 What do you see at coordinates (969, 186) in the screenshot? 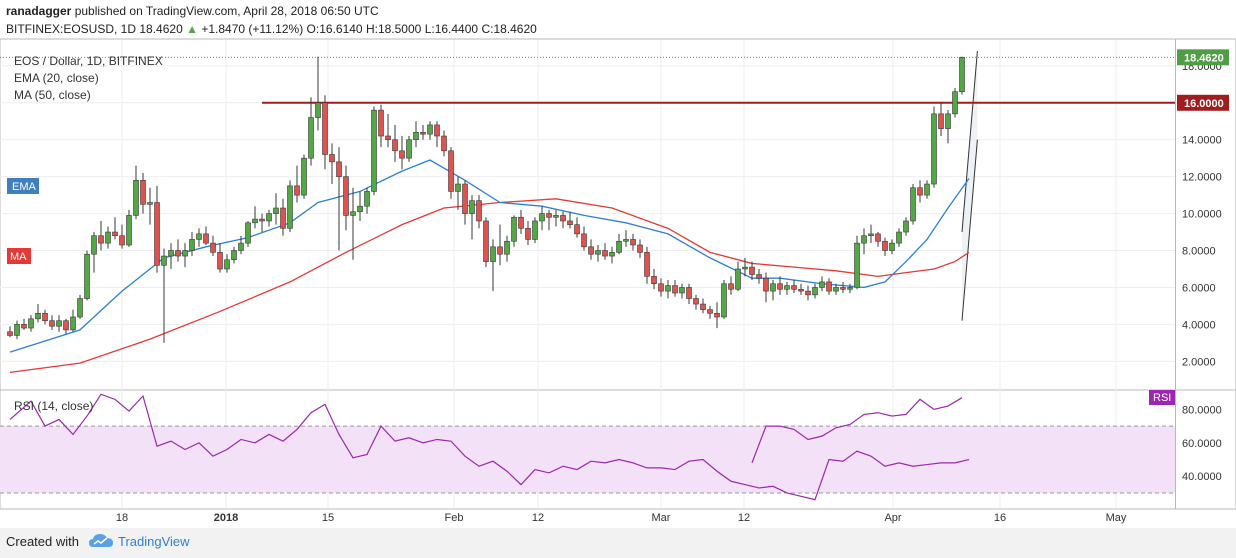
I see `ascending-channel` at bounding box center [969, 186].